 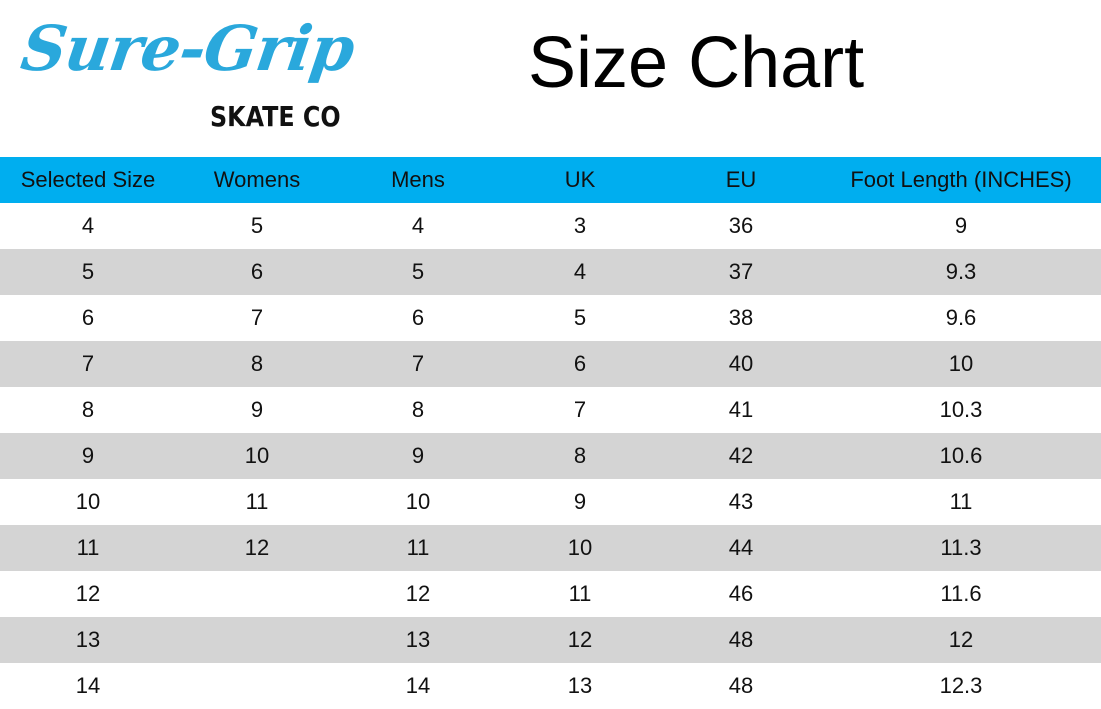 What do you see at coordinates (580, 225) in the screenshot?
I see `table-cell: 3` at bounding box center [580, 225].